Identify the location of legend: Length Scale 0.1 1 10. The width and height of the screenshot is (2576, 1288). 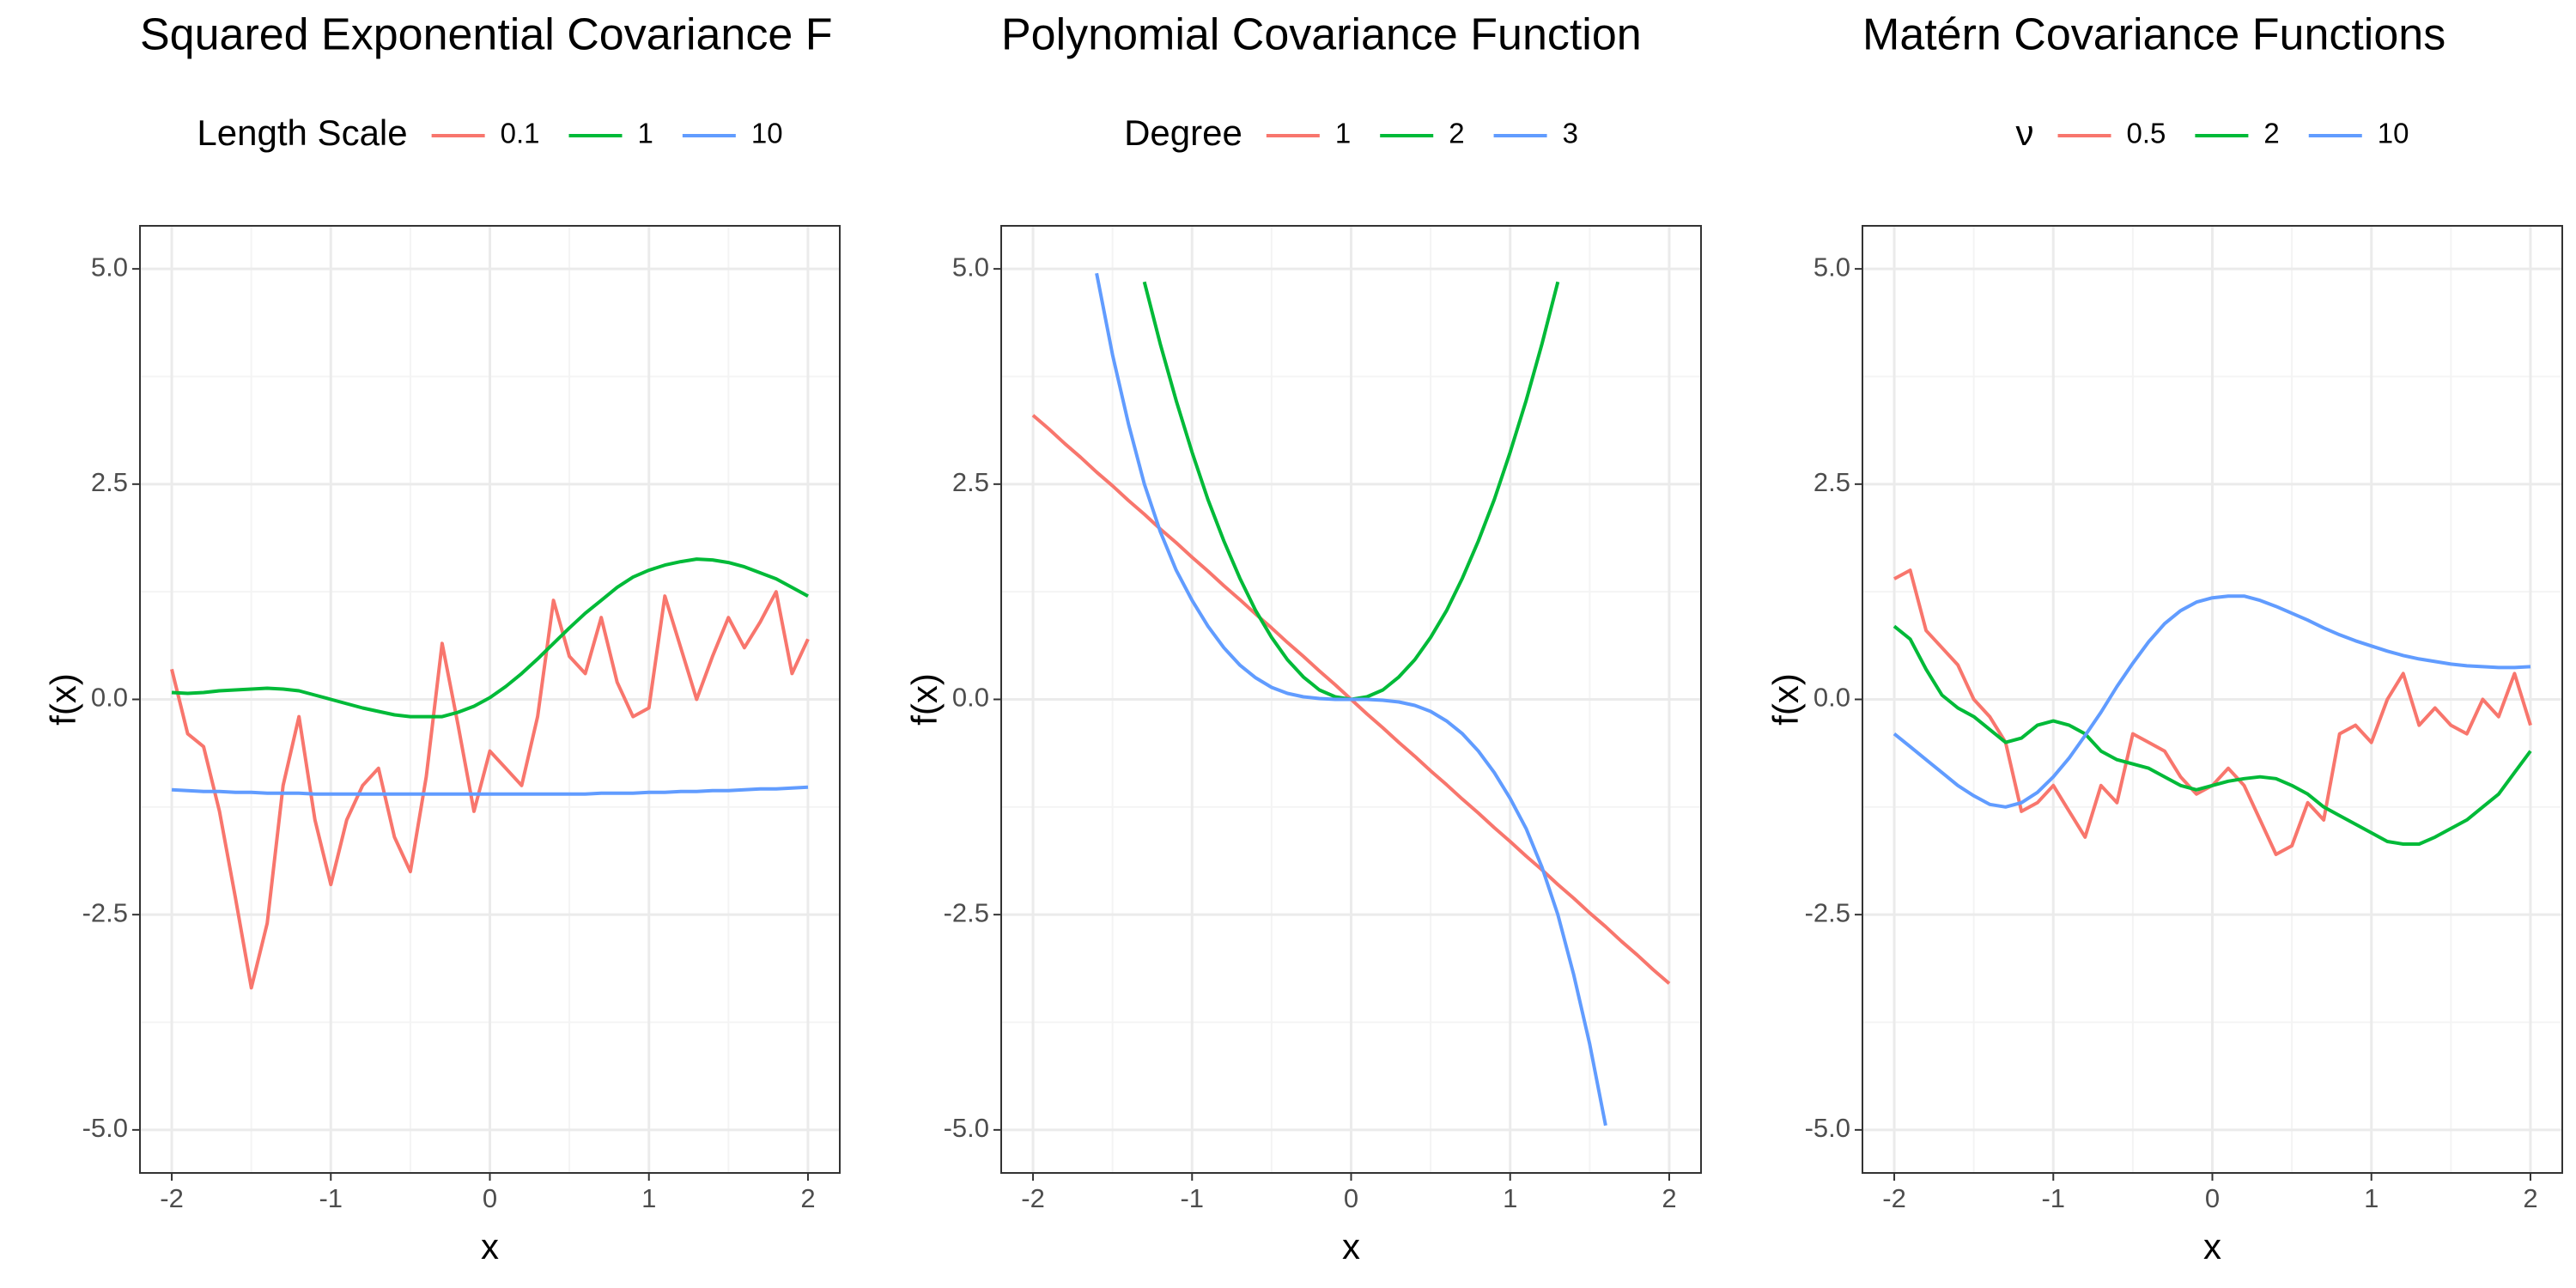
(490, 132).